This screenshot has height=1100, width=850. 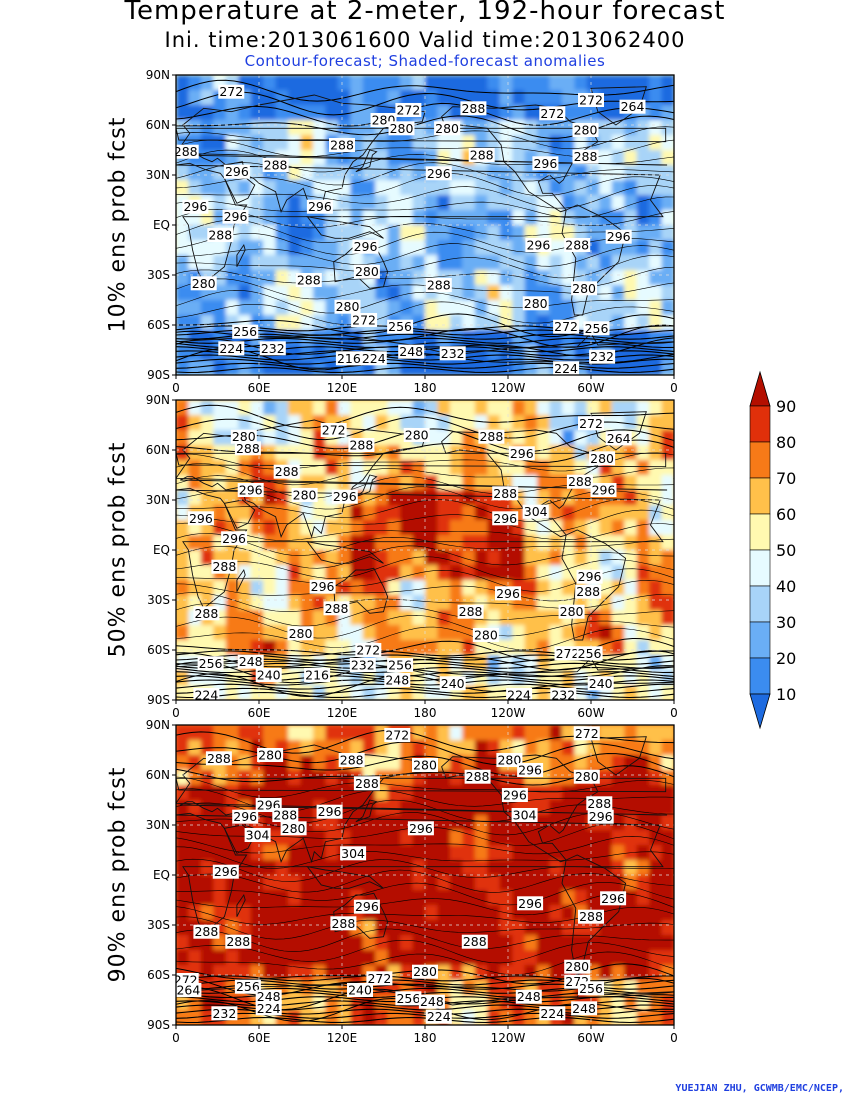 I want to click on x-tick-label: 60W, so click(x=590, y=1038).